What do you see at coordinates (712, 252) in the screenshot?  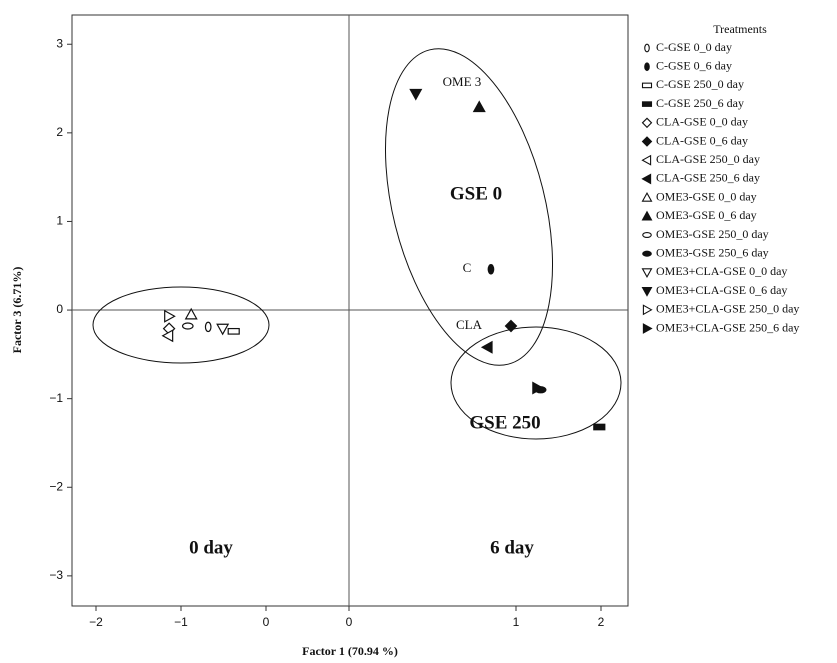 I see `legend-label: OME3-GSE 250_6 day` at bounding box center [712, 252].